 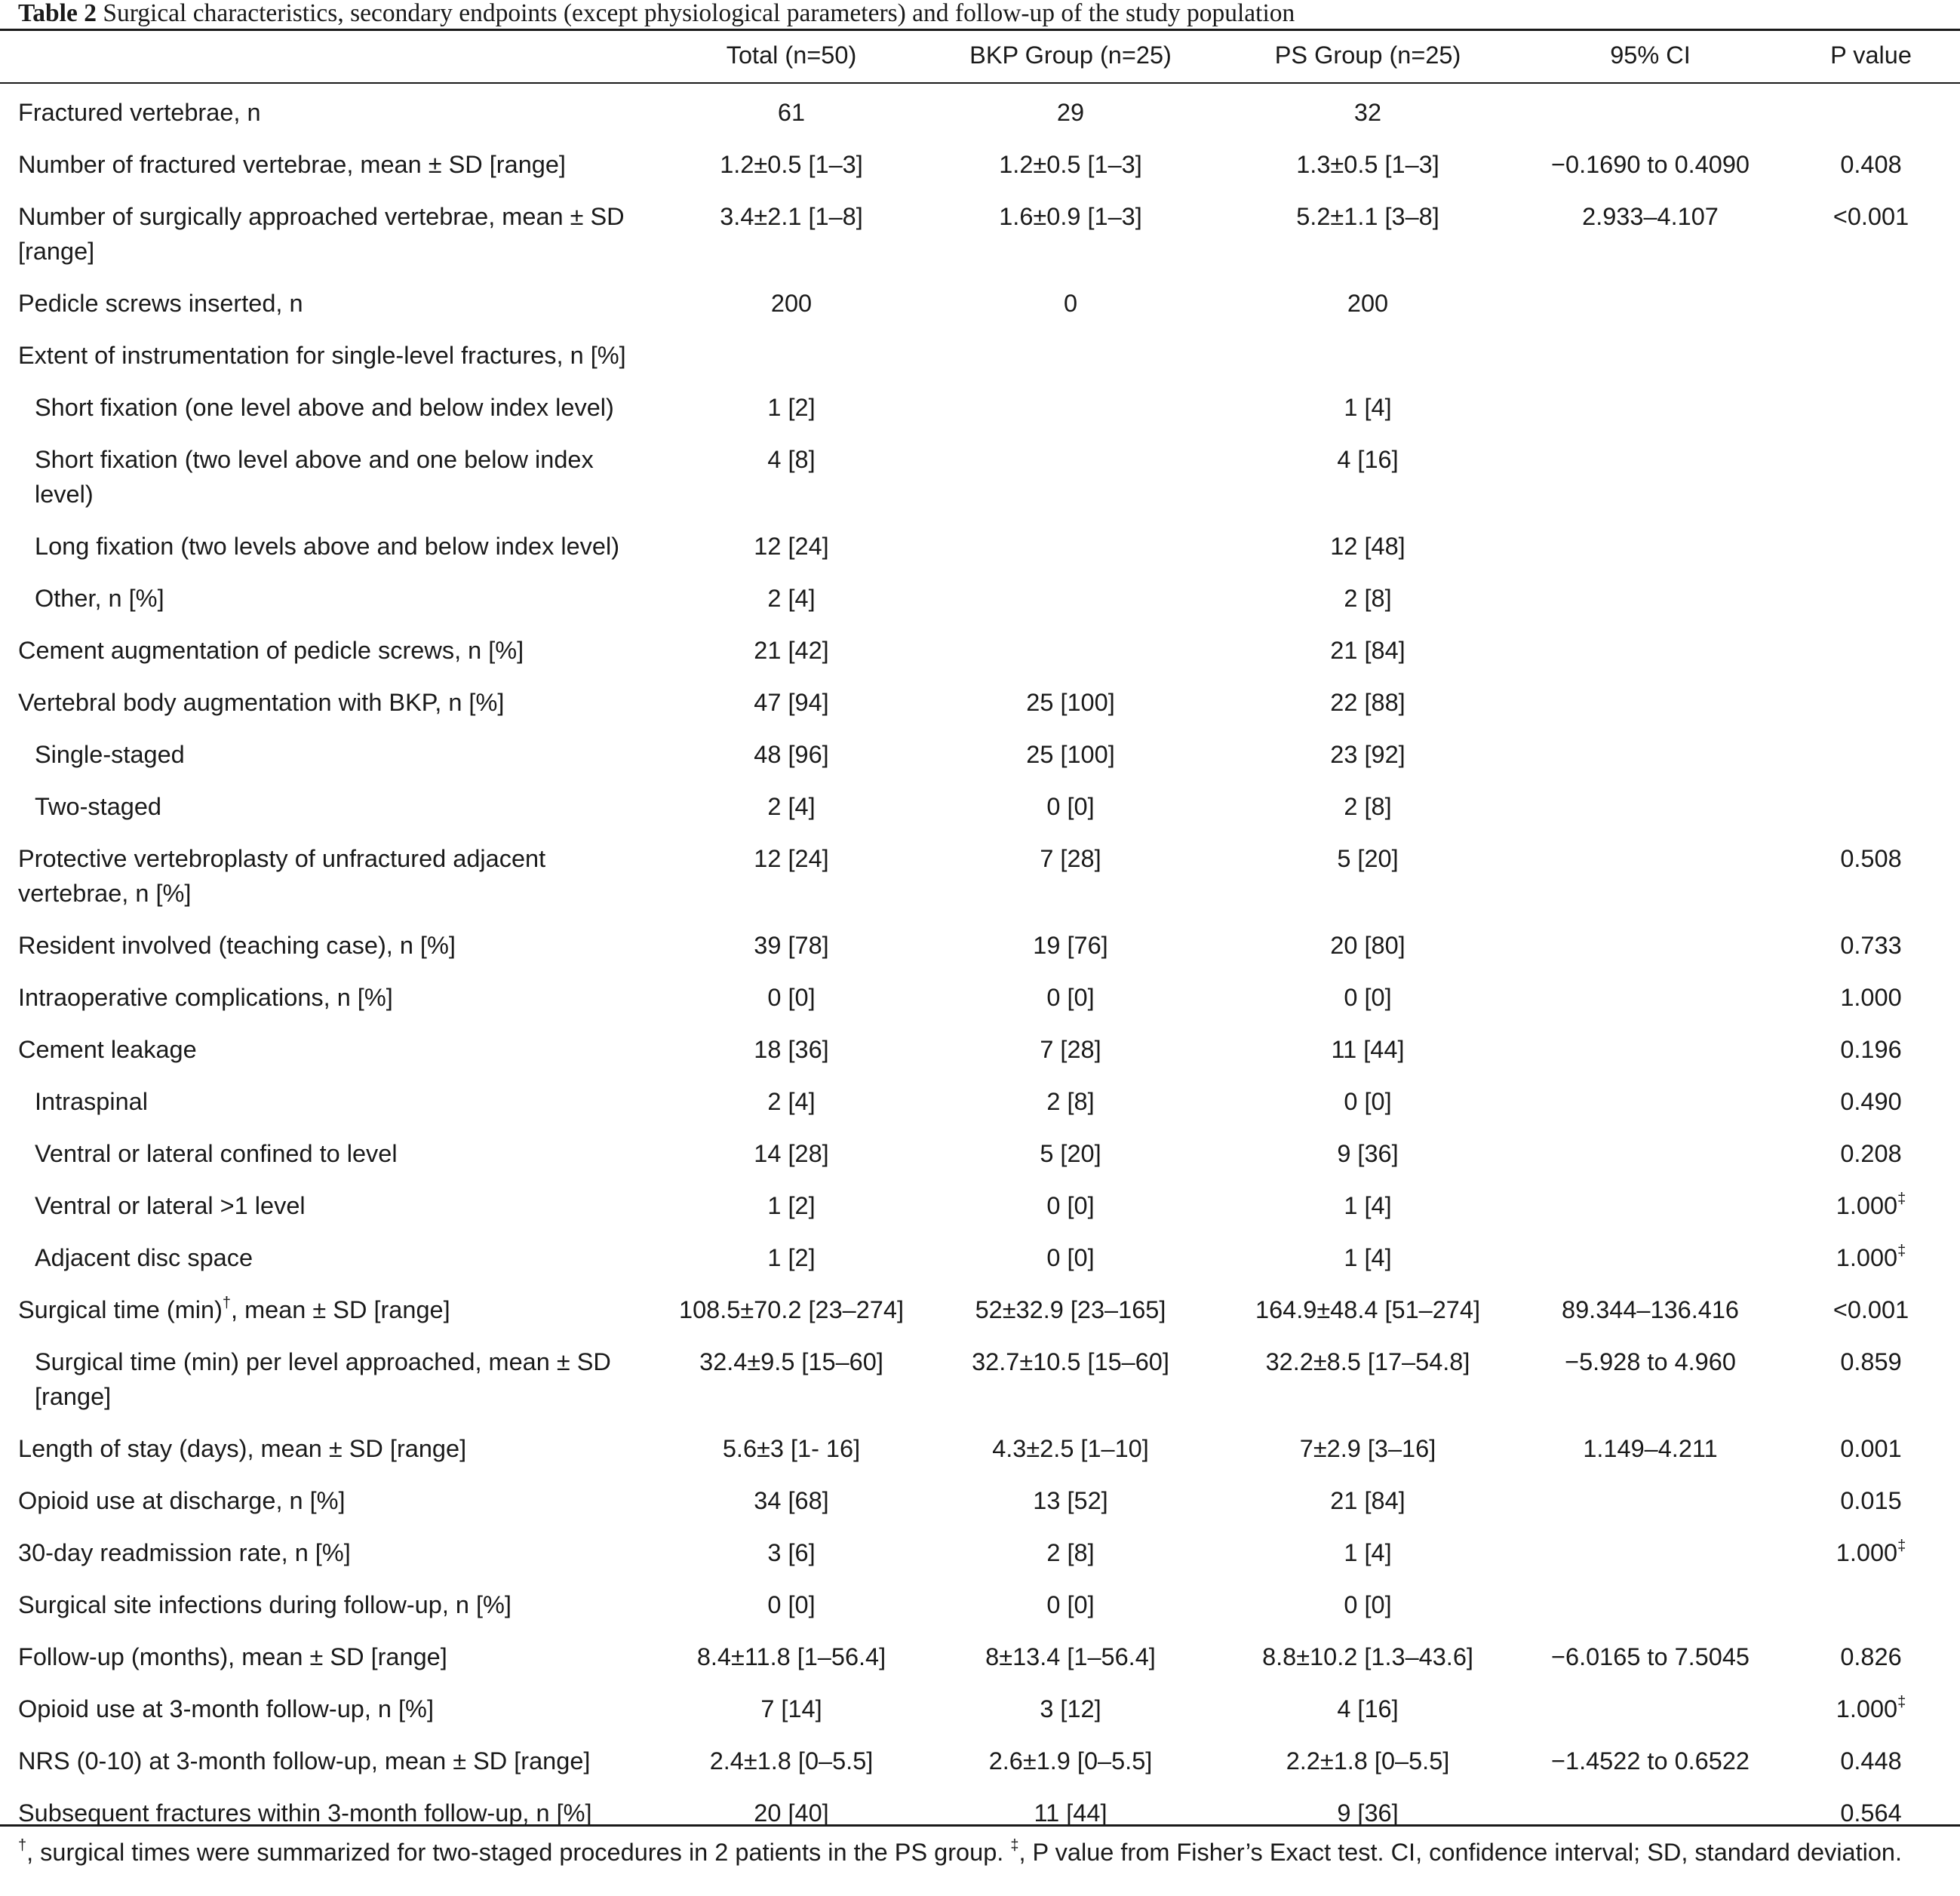 What do you see at coordinates (1368, 1652) in the screenshot?
I see `cell-ps: 8.8±10.2 [1.3–43.6]` at bounding box center [1368, 1652].